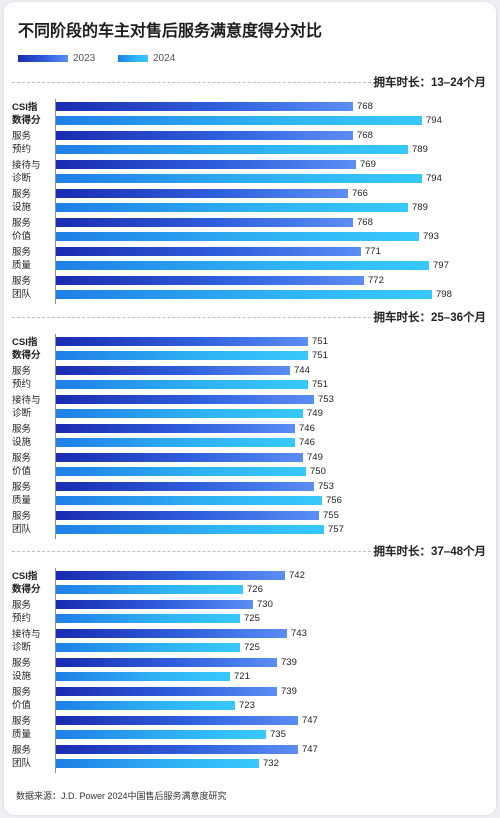 The height and width of the screenshot is (818, 500). What do you see at coordinates (368, 164) in the screenshot?
I see `value-label-2023: 769` at bounding box center [368, 164].